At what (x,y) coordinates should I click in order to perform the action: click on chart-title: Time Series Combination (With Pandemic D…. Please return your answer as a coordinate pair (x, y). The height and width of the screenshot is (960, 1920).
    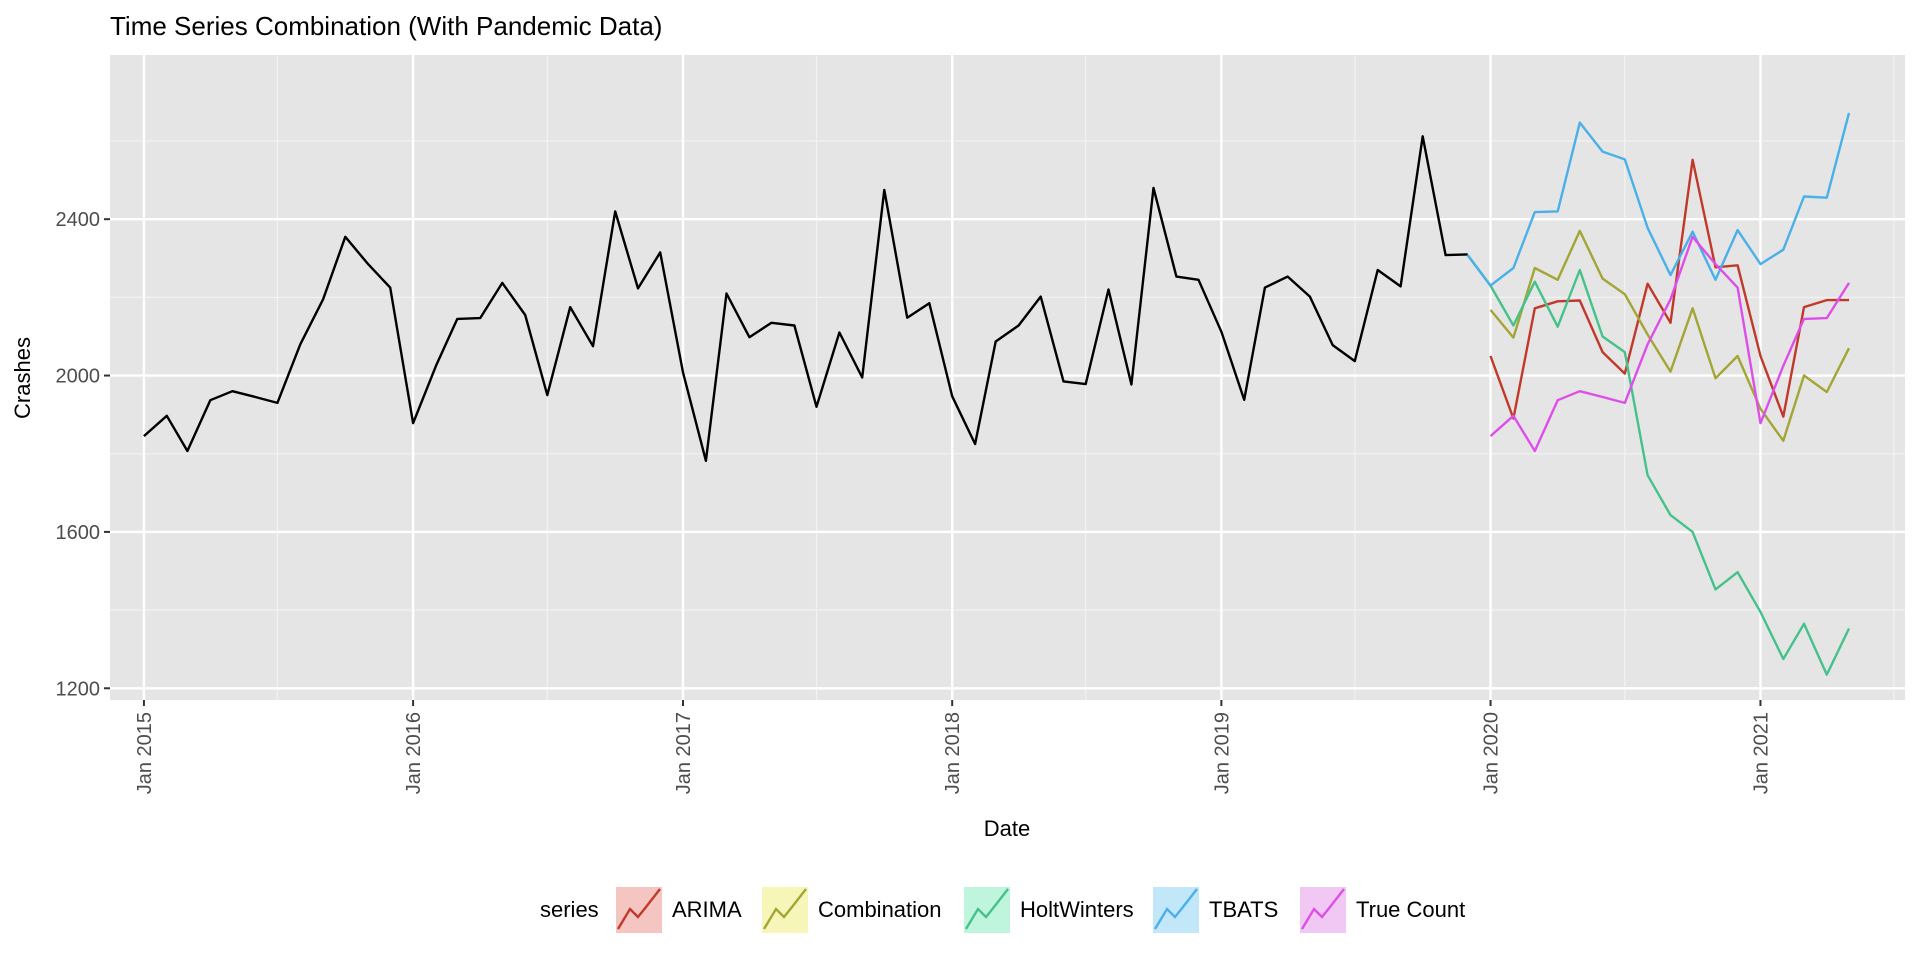
    Looking at the image, I should click on (386, 26).